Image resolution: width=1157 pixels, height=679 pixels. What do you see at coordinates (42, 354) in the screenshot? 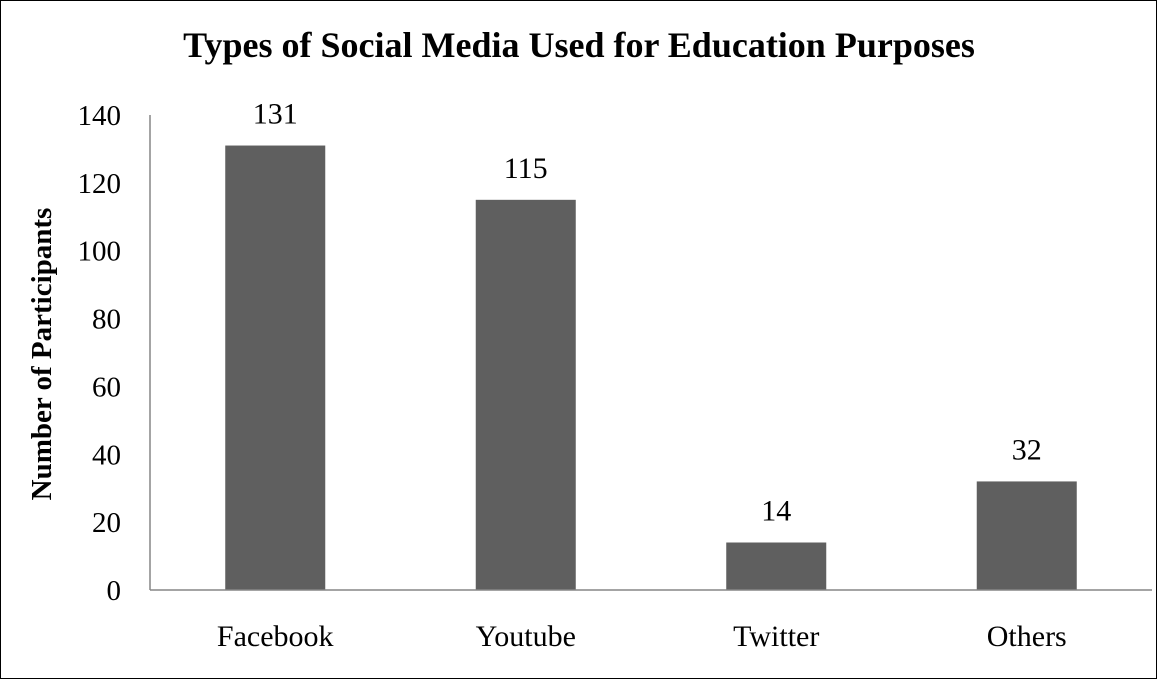
I see `y-axis-label: Number of Participants` at bounding box center [42, 354].